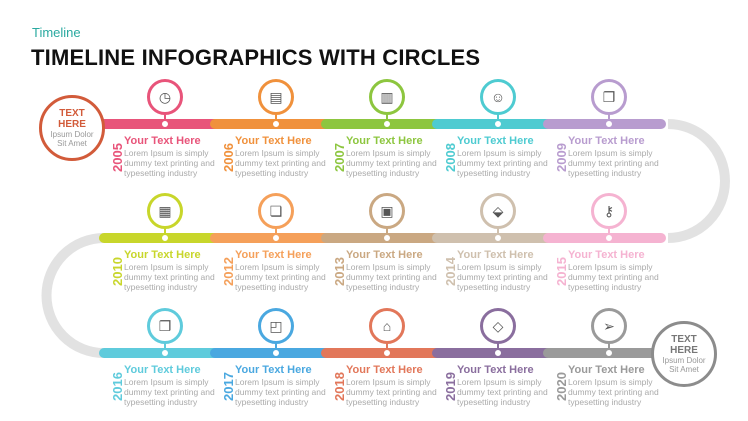 The height and width of the screenshot is (421, 748). What do you see at coordinates (228, 386) in the screenshot?
I see `milestone-year: 2017` at bounding box center [228, 386].